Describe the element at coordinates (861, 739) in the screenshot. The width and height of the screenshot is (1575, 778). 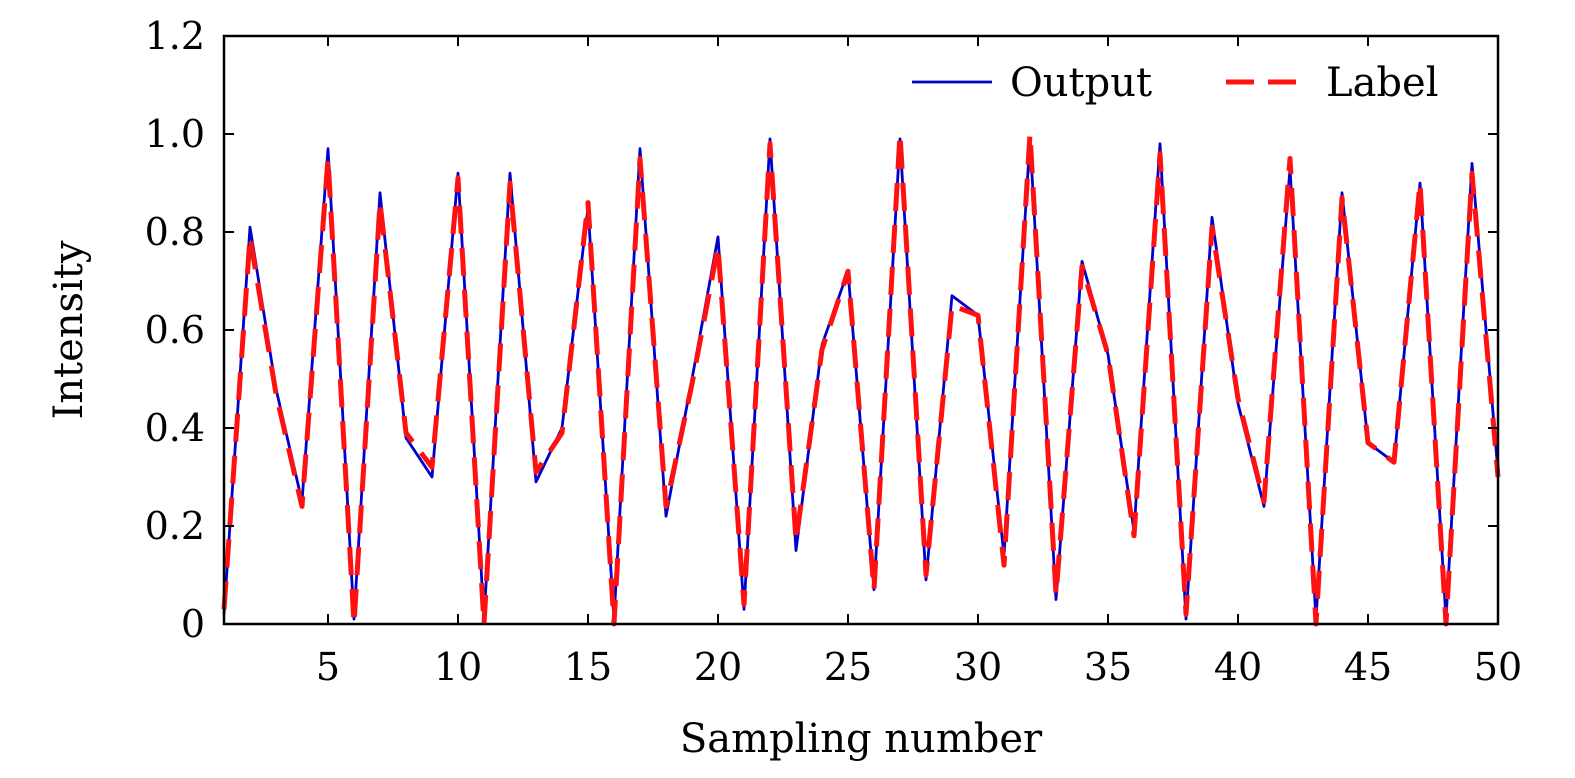
I see `x-axis-label: Sampling number` at that location.